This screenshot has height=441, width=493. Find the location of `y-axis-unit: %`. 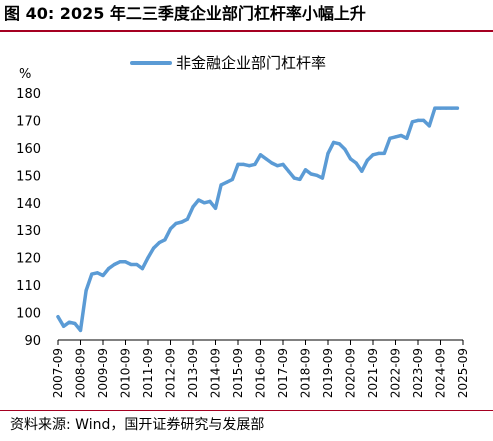

y-axis-unit: % is located at coordinates (25, 74).